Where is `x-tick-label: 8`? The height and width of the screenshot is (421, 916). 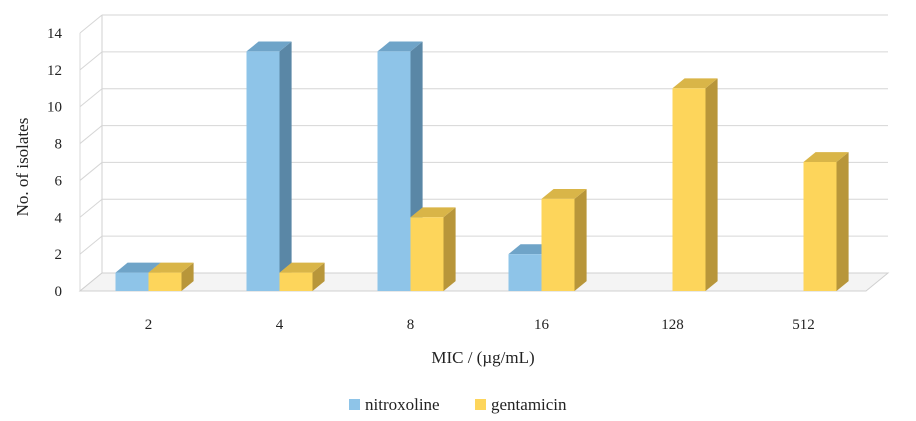 x-tick-label: 8 is located at coordinates (411, 325).